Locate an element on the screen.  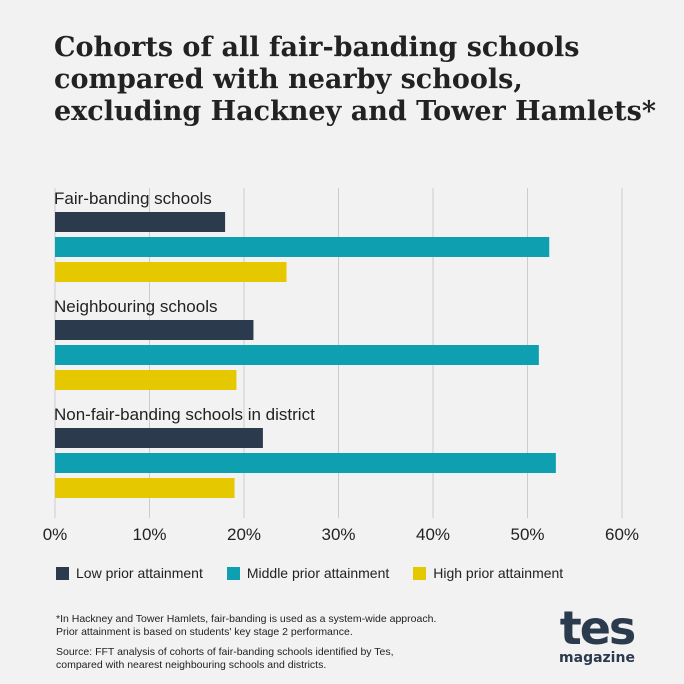
legend-item-middle: Middle prior attainment is located at coordinates (308, 573).